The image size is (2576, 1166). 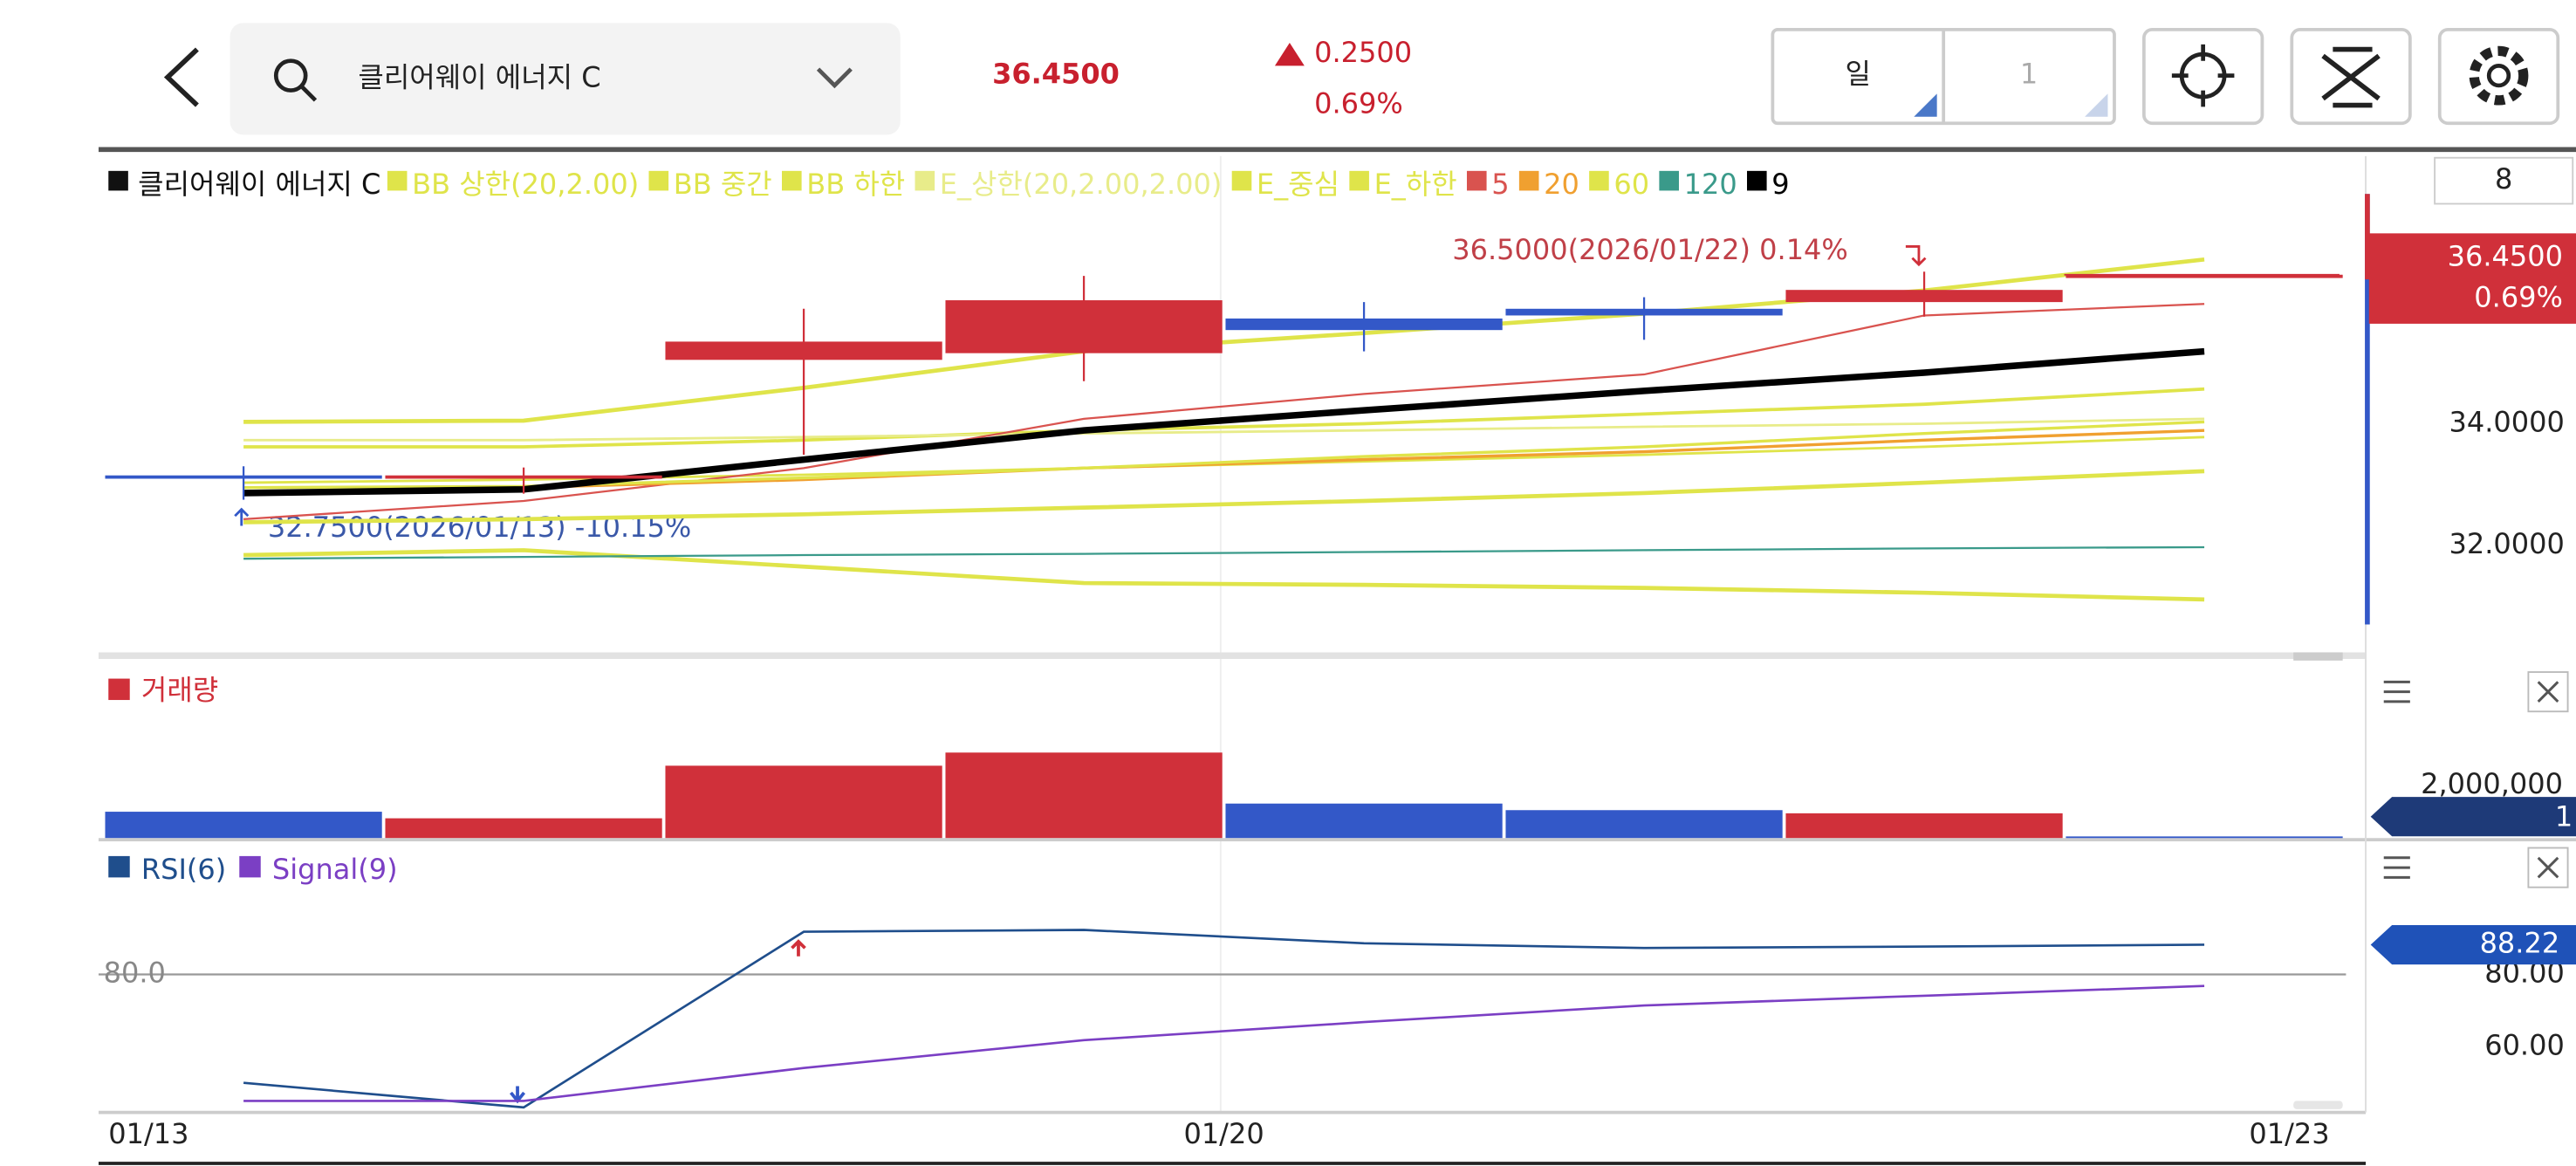 I want to click on legend-item: 9, so click(x=1780, y=184).